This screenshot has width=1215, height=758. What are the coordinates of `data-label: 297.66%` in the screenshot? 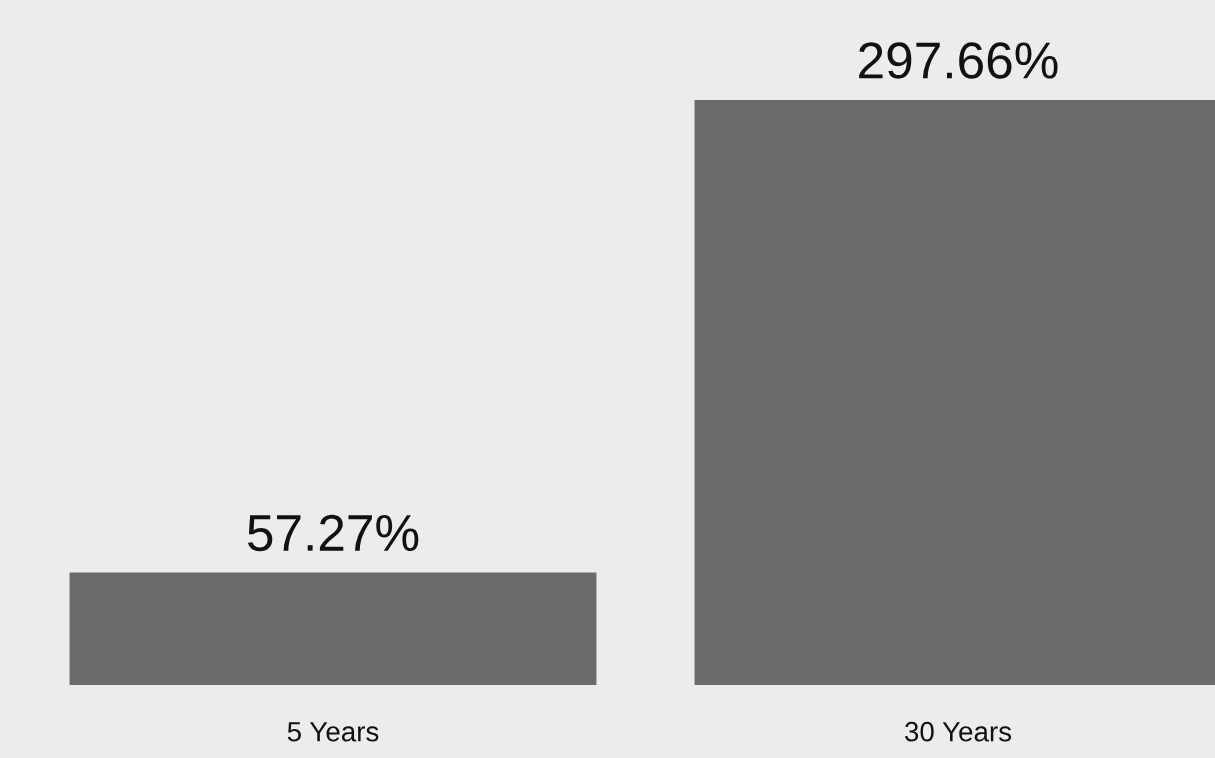 It's located at (958, 60).